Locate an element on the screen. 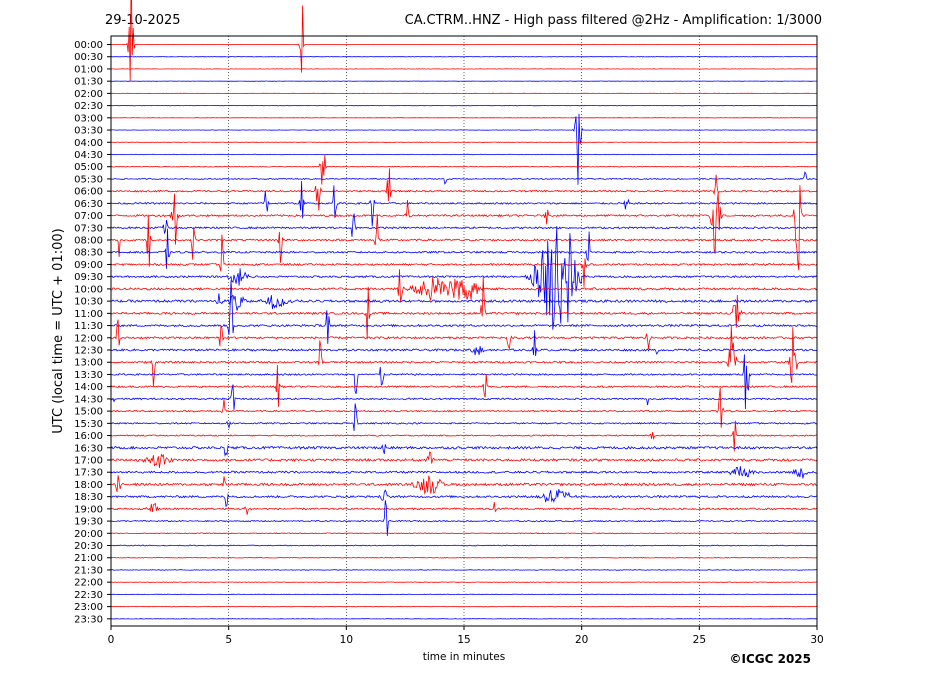 This screenshot has height=696, width=927. x-axis-ticks: 0 5 10 15 20 25 30 is located at coordinates (466, 636).